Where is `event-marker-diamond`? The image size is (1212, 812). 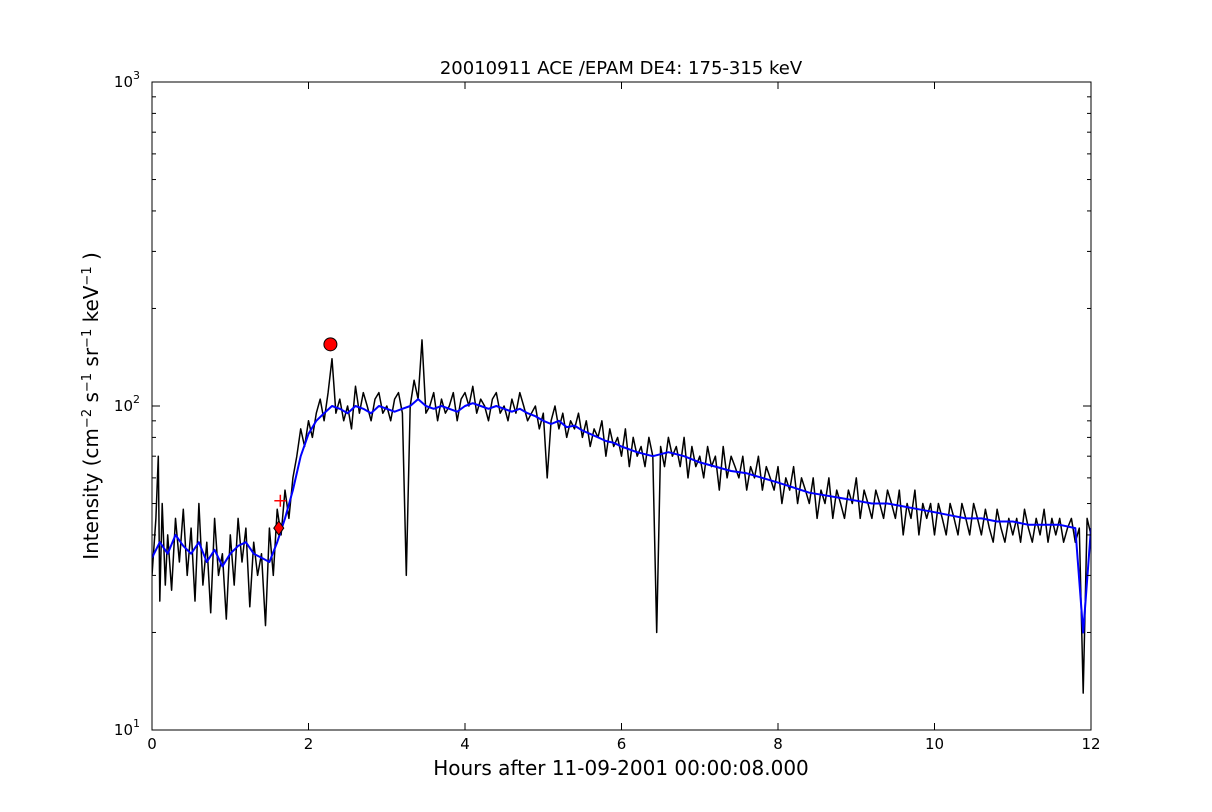
event-marker-diamond is located at coordinates (279, 528).